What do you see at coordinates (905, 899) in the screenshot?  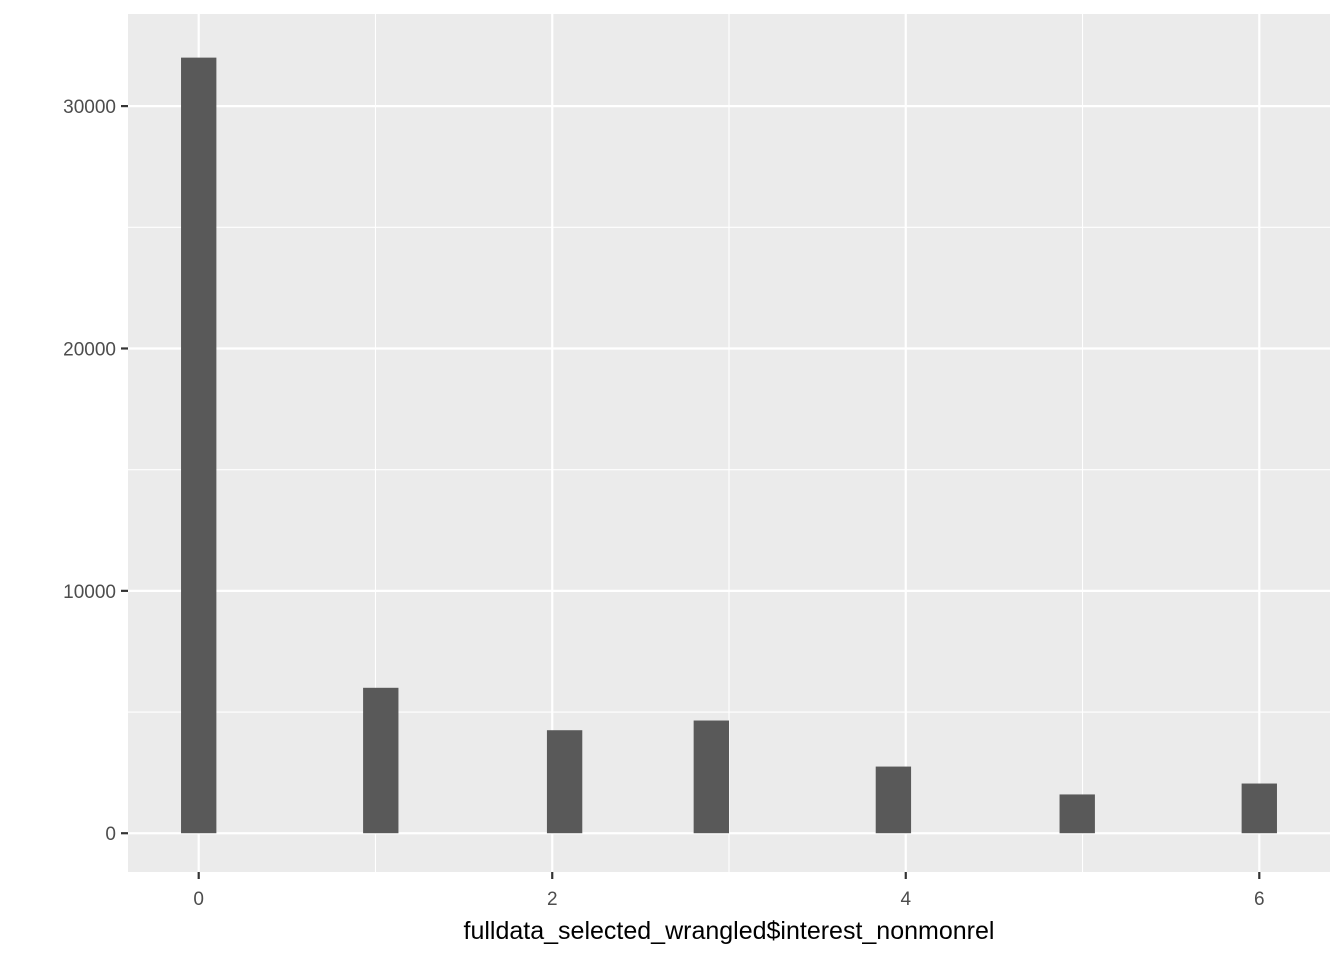 I see `x-tick-label: 4` at bounding box center [905, 899].